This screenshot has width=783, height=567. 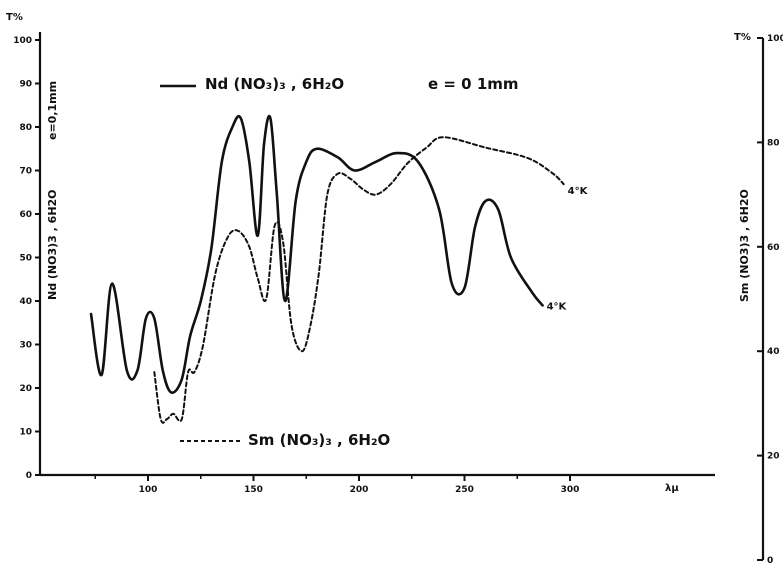 I want to click on right-tick-label-0: 0, so click(x=770, y=561).